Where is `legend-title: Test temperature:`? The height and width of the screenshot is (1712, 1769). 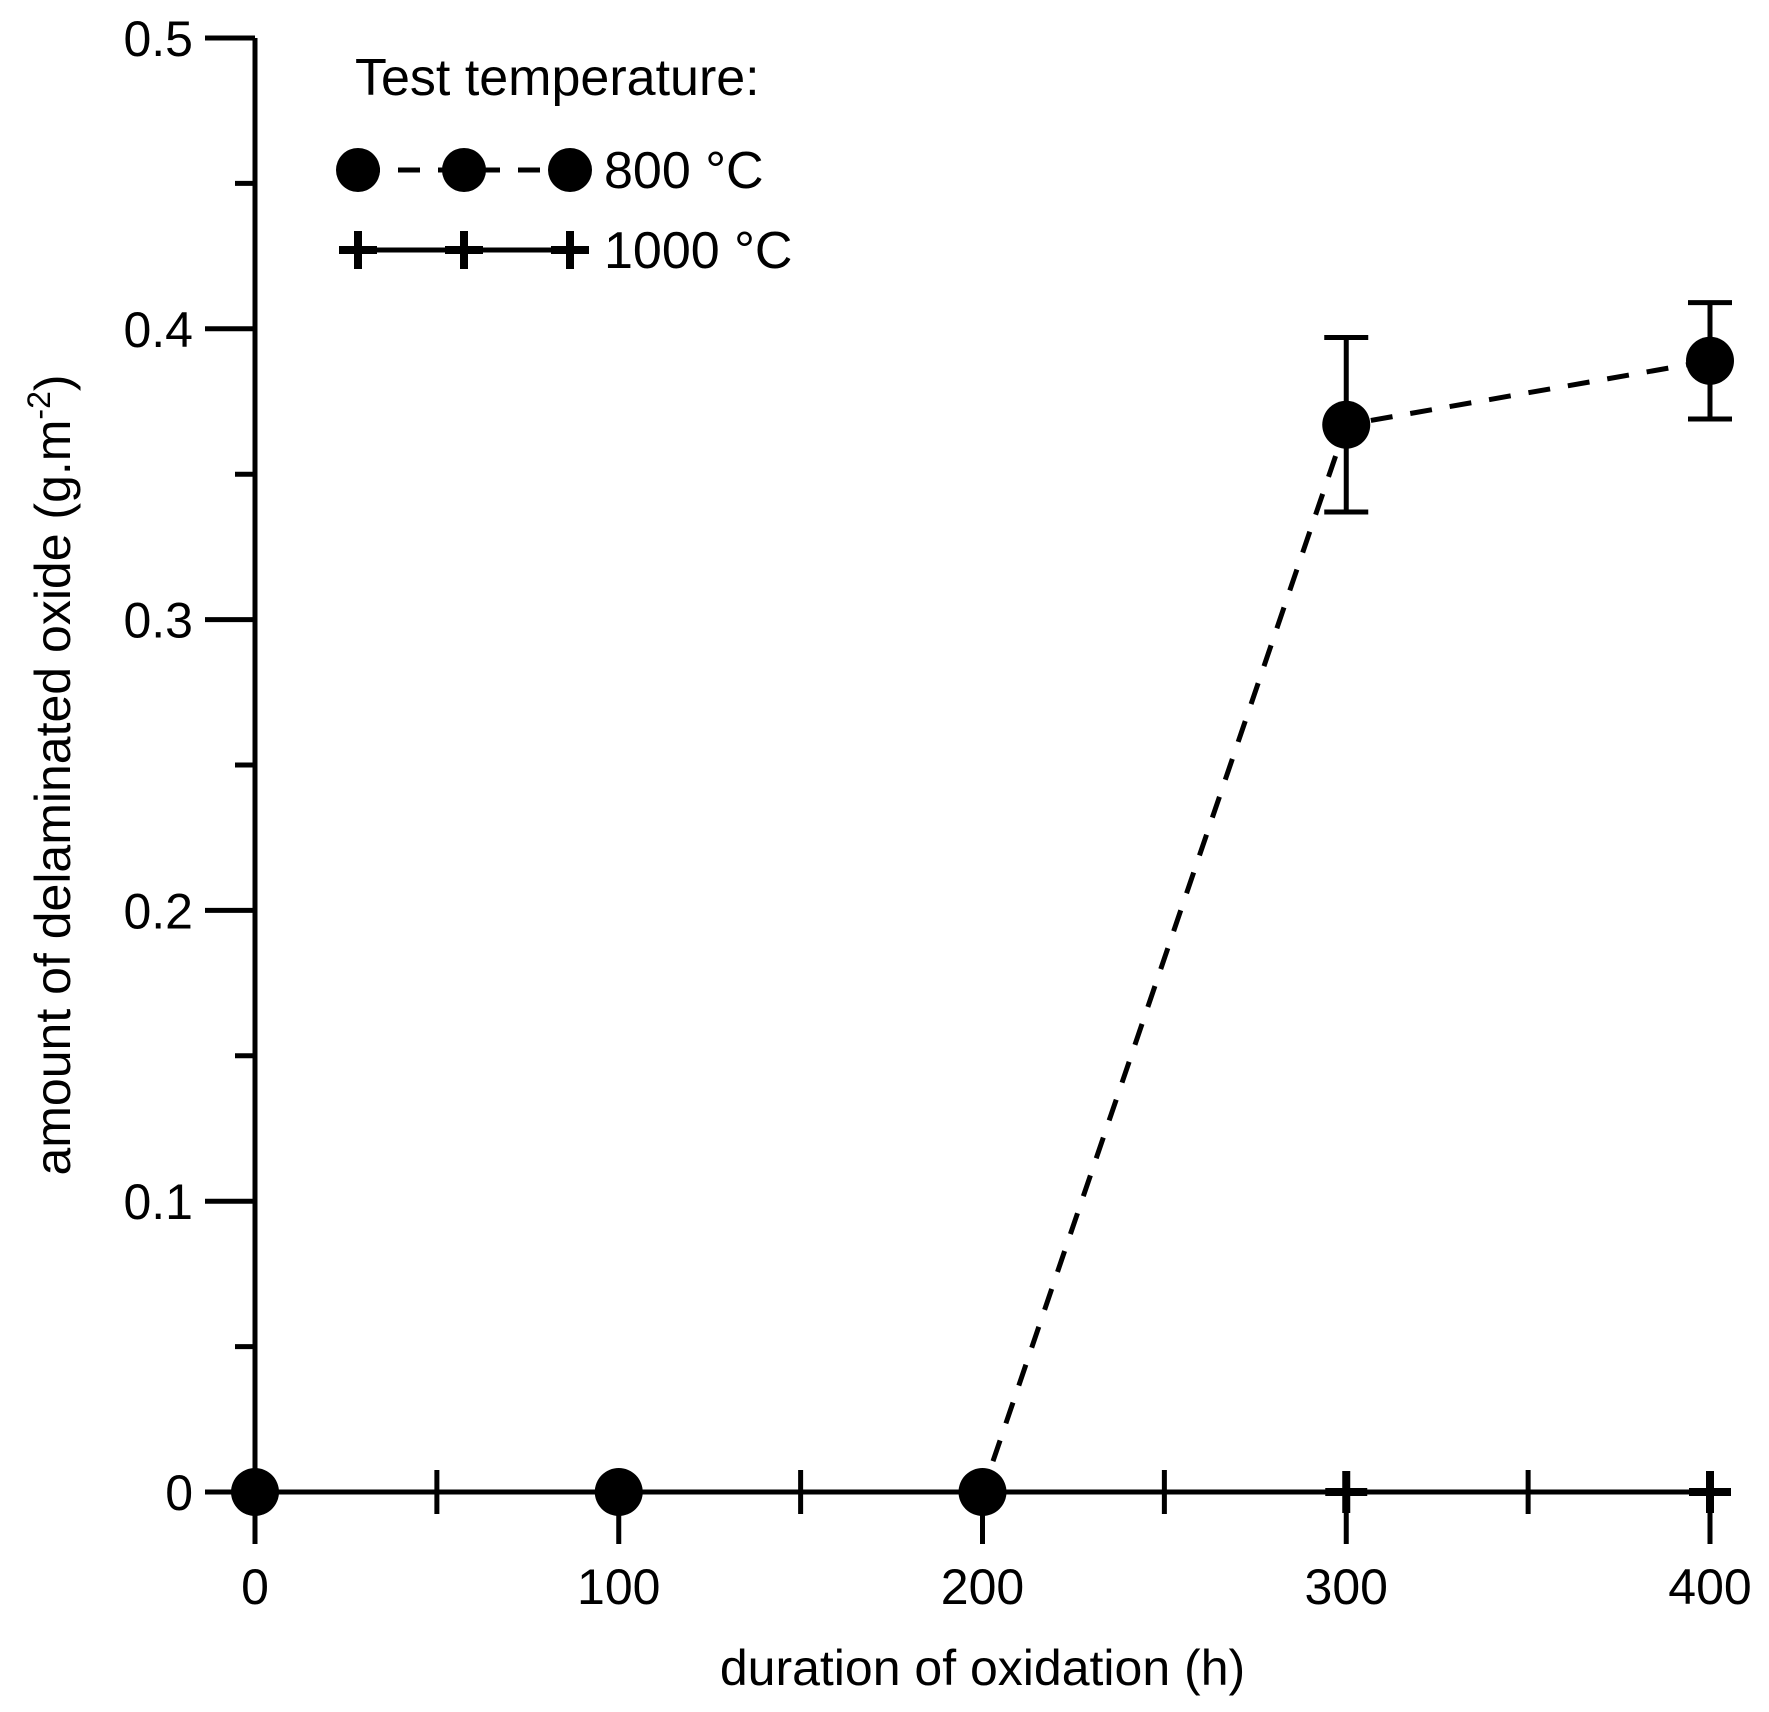
legend-title: Test temperature: is located at coordinates (557, 78).